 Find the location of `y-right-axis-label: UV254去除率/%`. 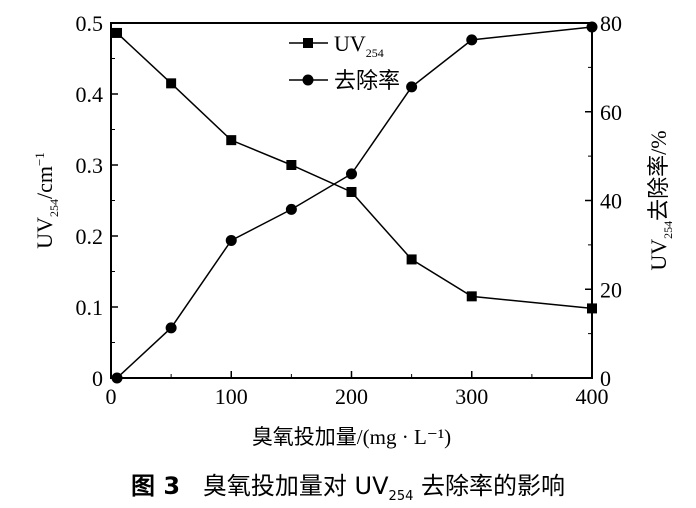

y-right-axis-label: UV254去除率/% is located at coordinates (660, 200).